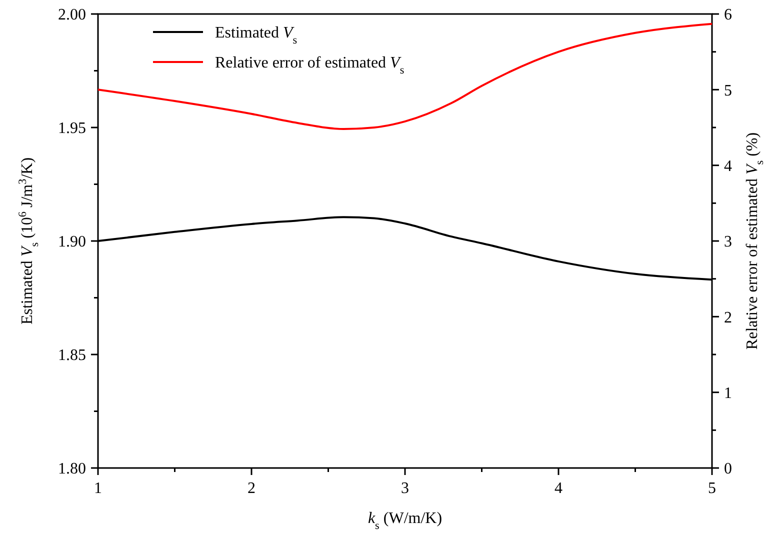  Describe the element at coordinates (728, 242) in the screenshot. I see `y2-tick-label: 3` at that location.